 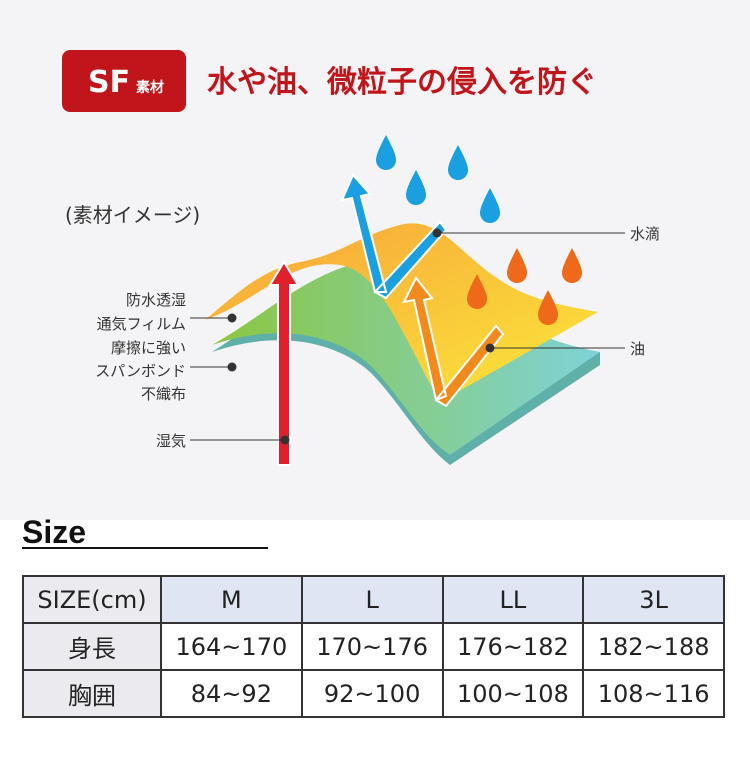 I want to click on water-drops, so click(x=438, y=179).